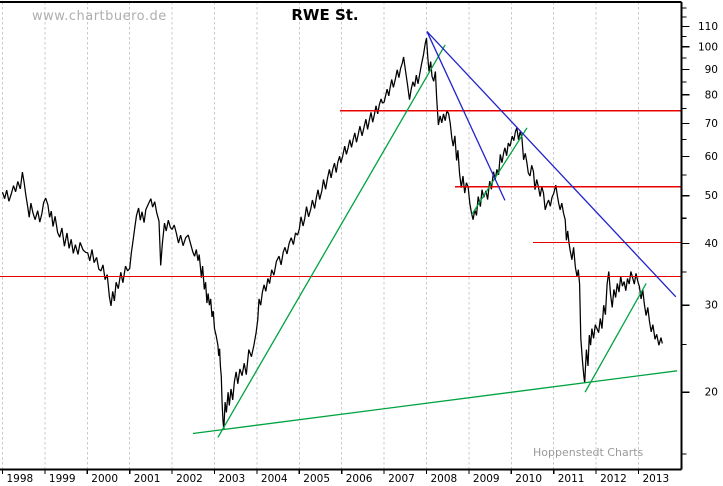 Image resolution: width=723 pixels, height=486 pixels. Describe the element at coordinates (528, 479) in the screenshot. I see `x-axis-year-label: 2010` at that location.